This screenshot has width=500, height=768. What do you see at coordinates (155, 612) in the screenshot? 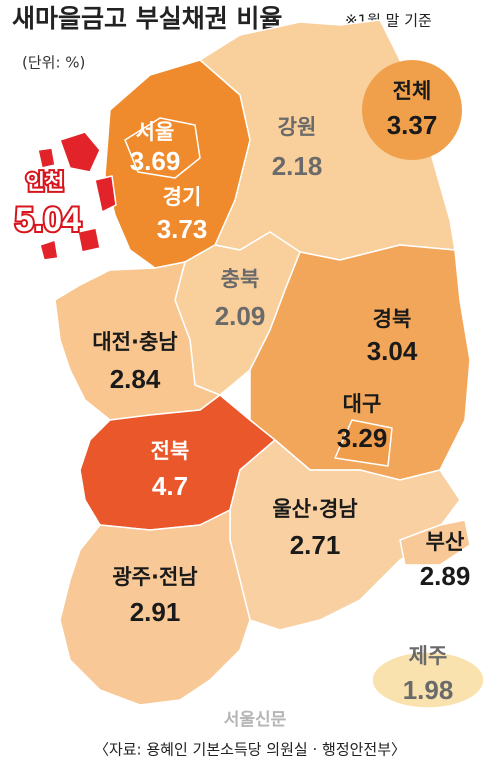
I see `region-value: 2.91` at bounding box center [155, 612].